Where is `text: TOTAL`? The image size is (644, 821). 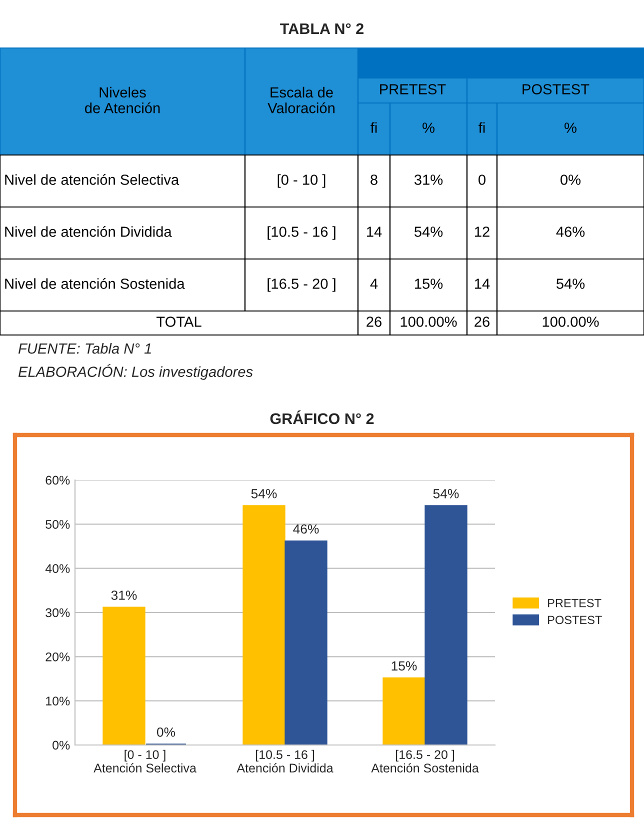 text: TOTAL is located at coordinates (179, 321).